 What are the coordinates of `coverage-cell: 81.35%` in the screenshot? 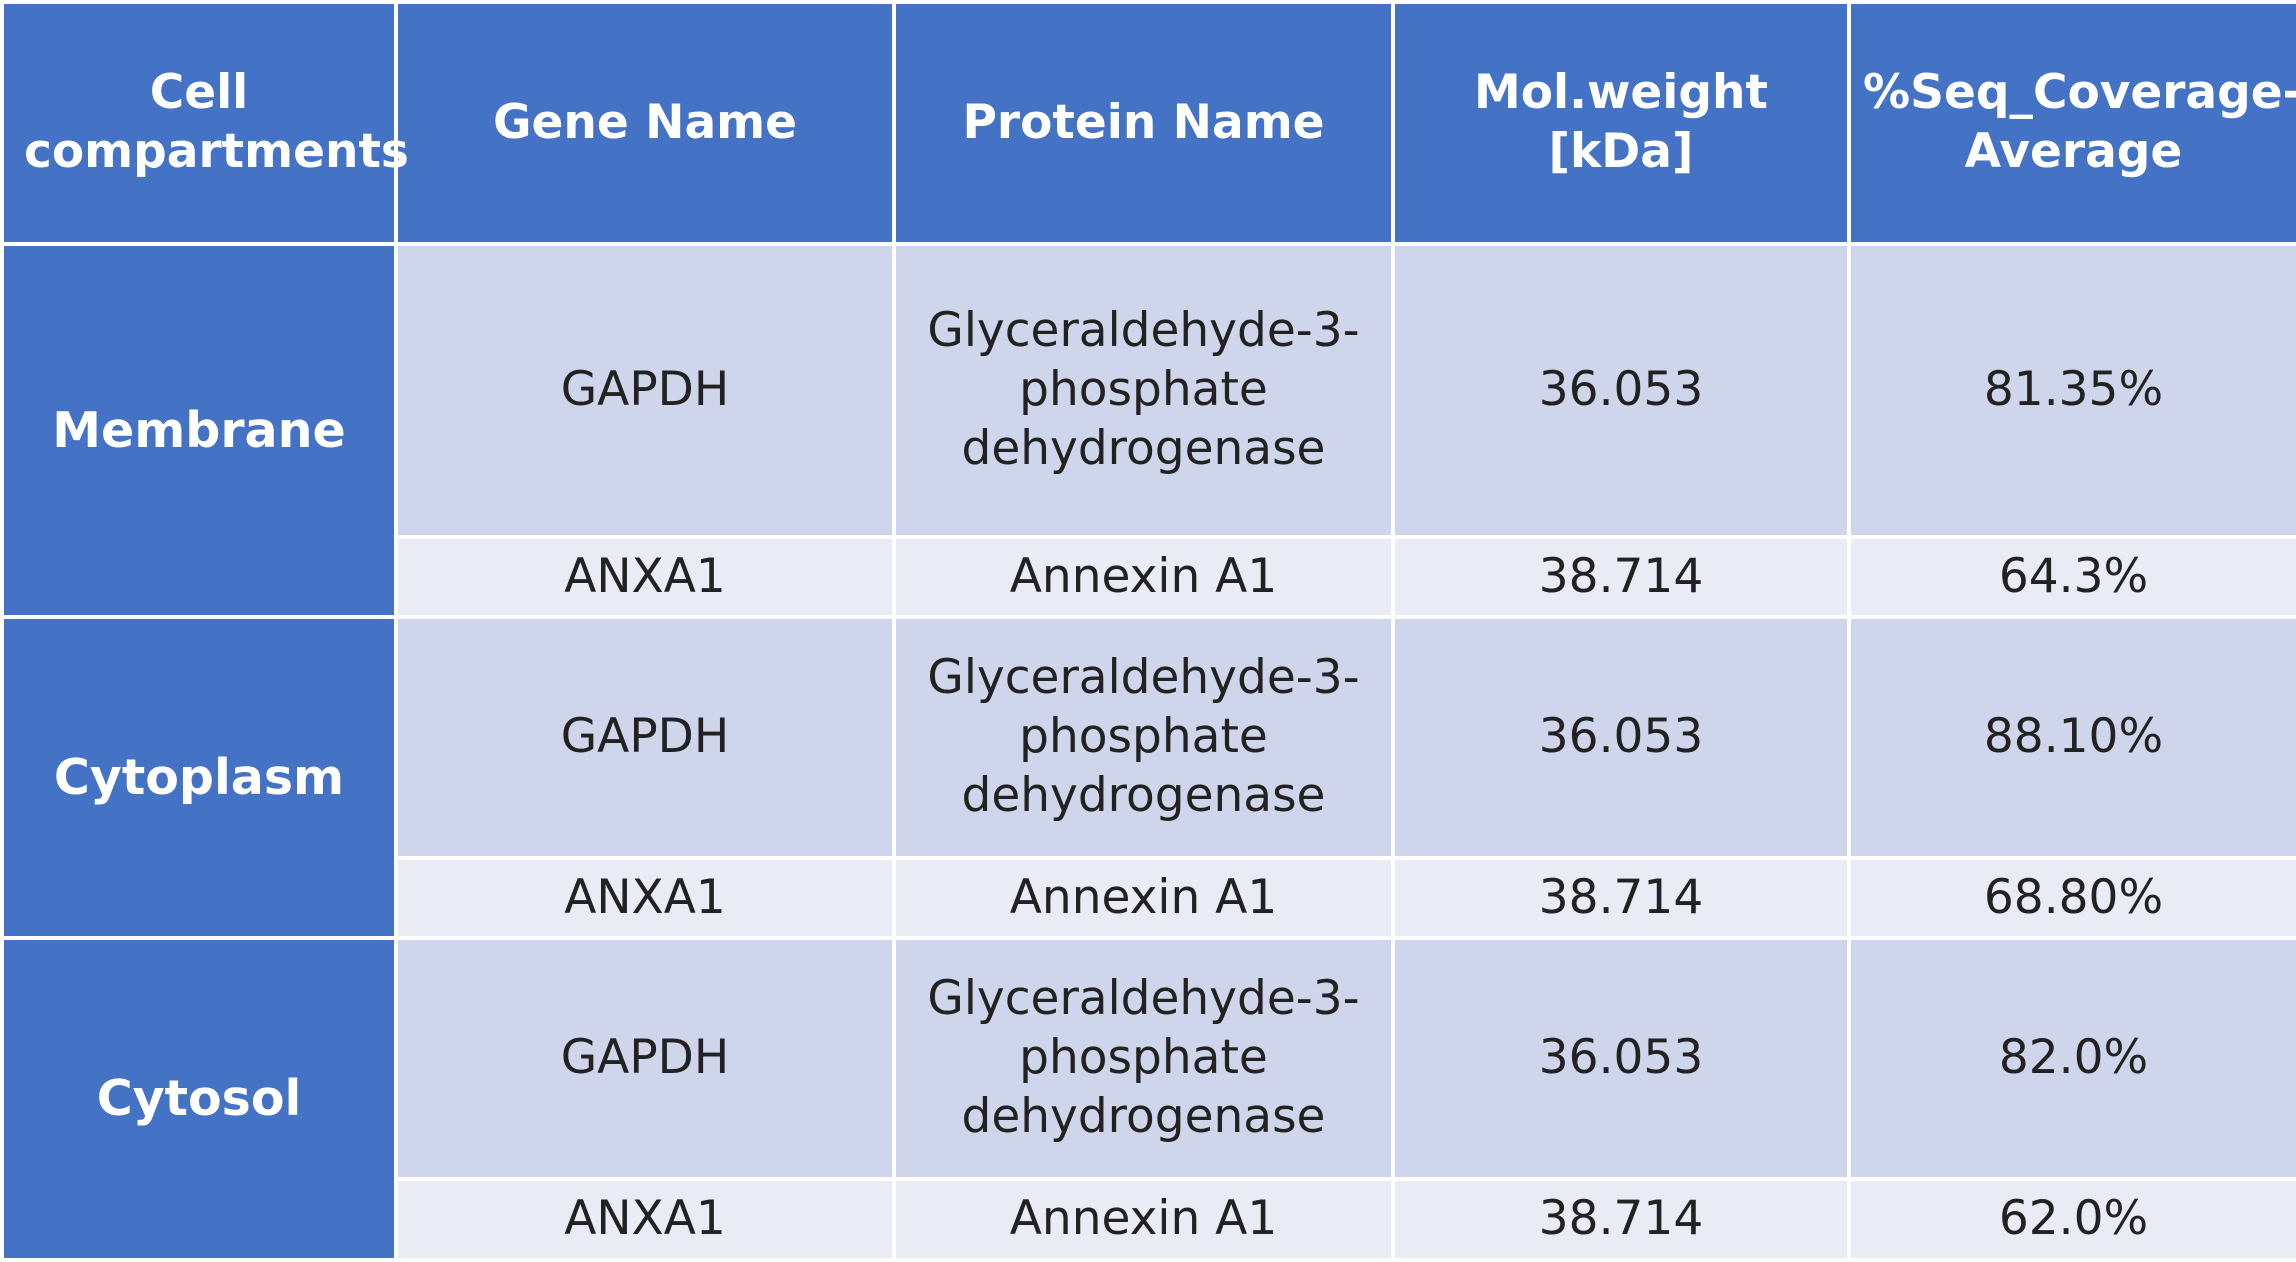 It's located at (2071, 390).